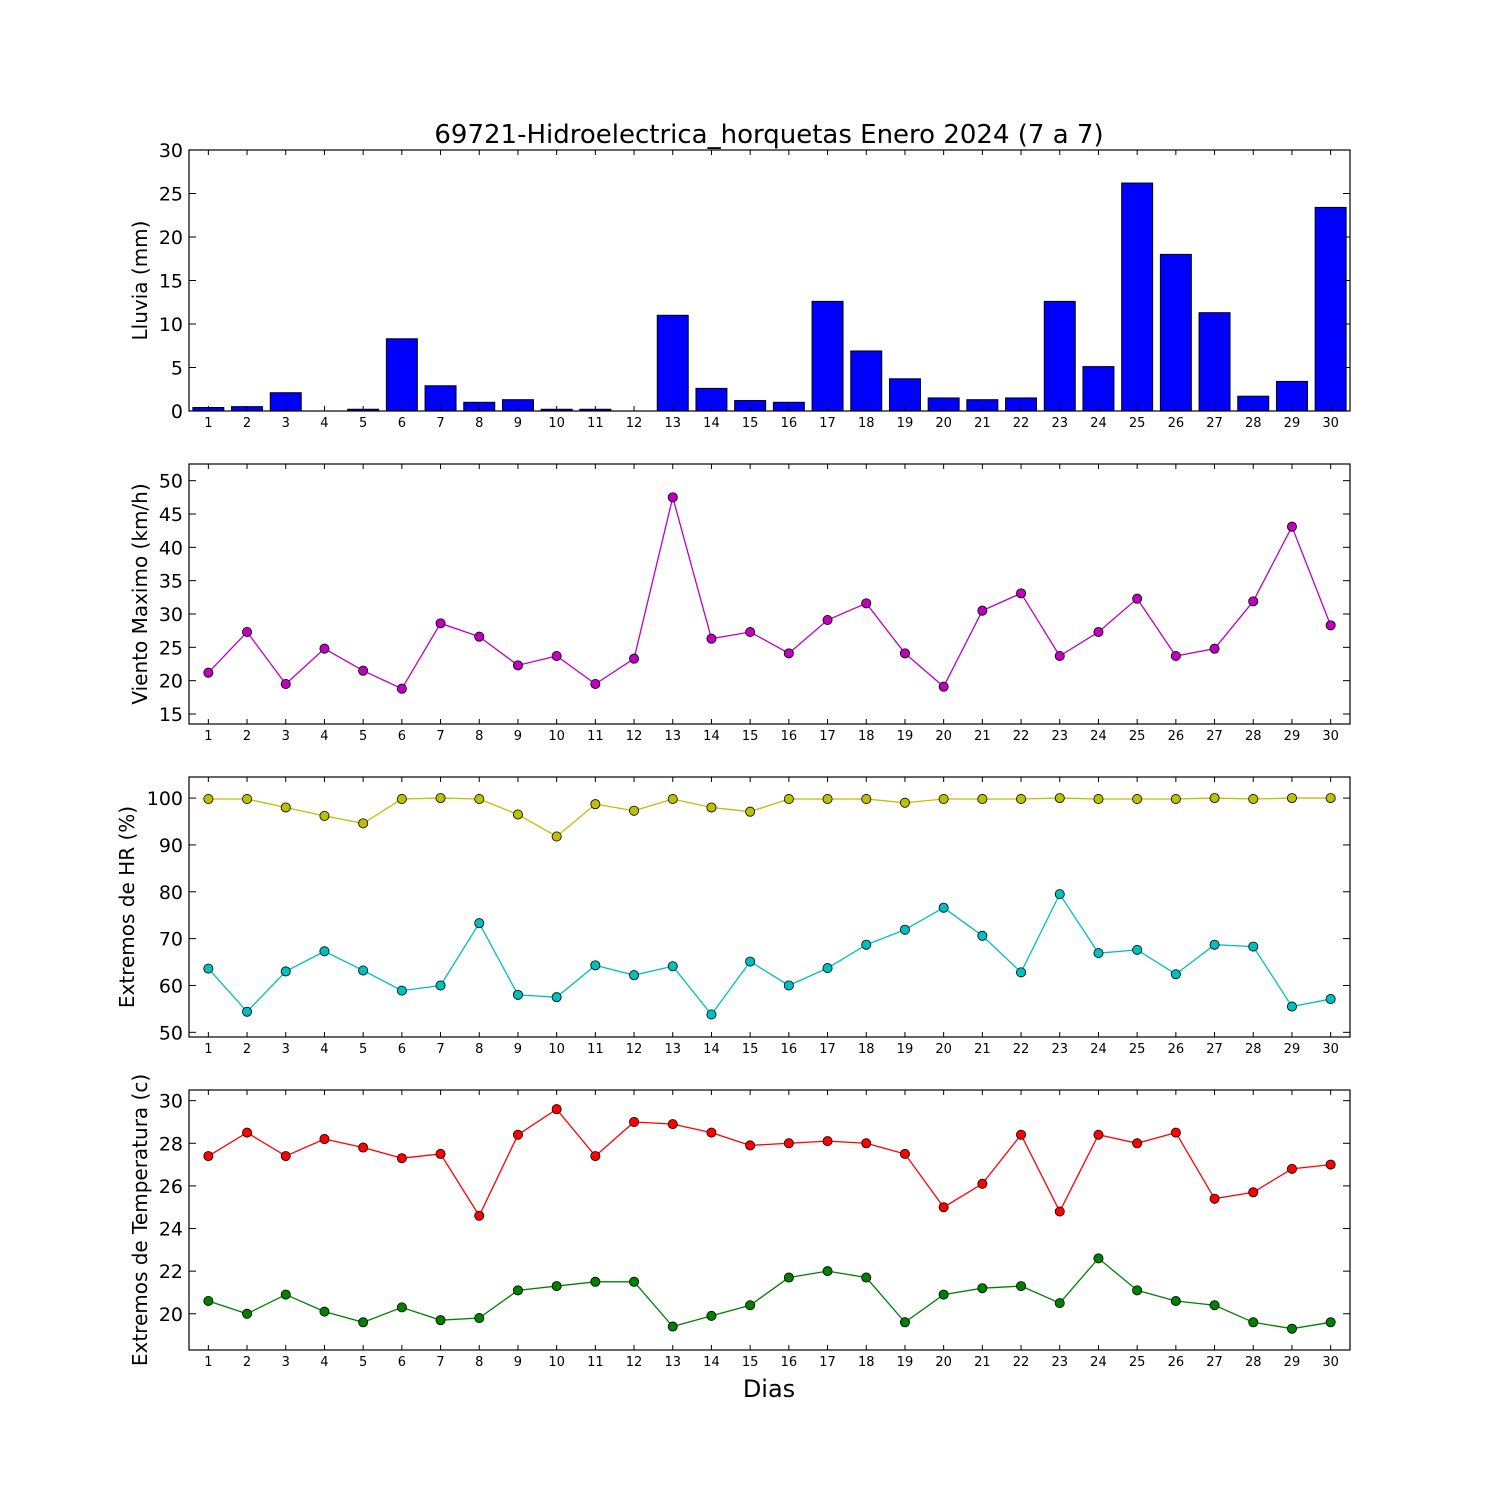 The image size is (1500, 1500). Describe the element at coordinates (866, 423) in the screenshot. I see `x-tick-label: 18` at that location.